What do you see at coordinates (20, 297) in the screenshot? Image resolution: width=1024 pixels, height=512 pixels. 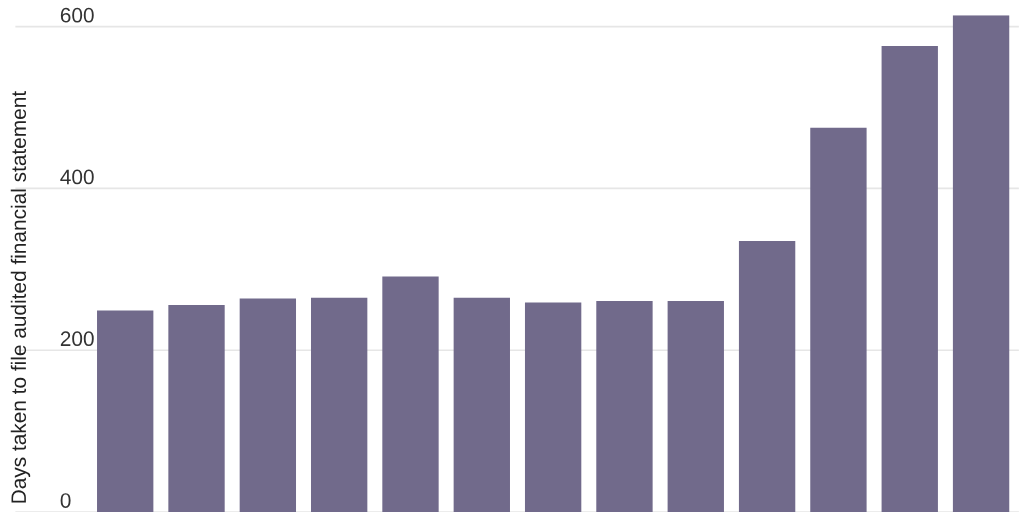 I see `y-axis-title: Days taken to file audited financial statement` at bounding box center [20, 297].